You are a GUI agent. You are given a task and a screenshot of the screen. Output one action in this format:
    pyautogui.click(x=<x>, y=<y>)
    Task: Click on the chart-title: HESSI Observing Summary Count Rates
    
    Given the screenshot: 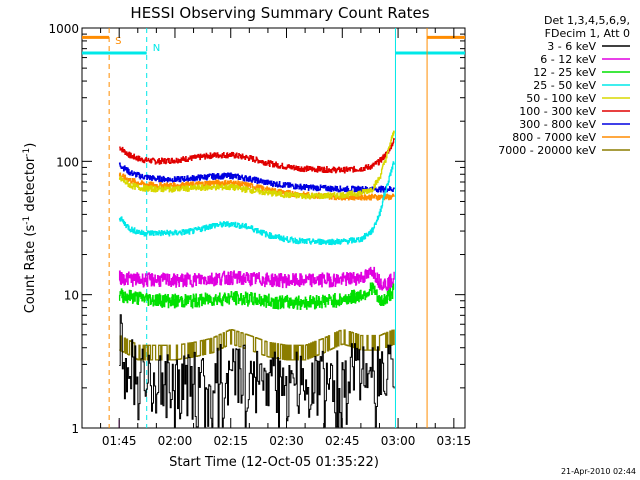 What is the action you would take?
    pyautogui.click(x=279, y=13)
    